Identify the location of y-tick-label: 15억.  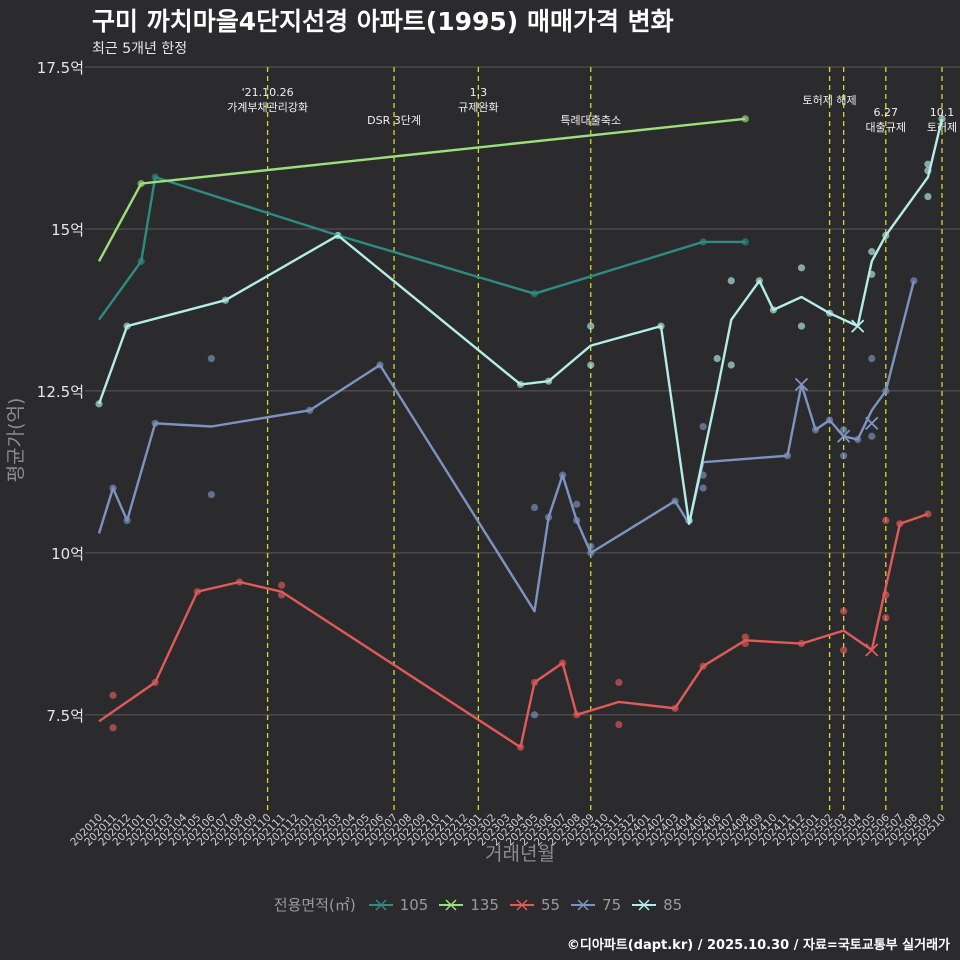
(67, 230).